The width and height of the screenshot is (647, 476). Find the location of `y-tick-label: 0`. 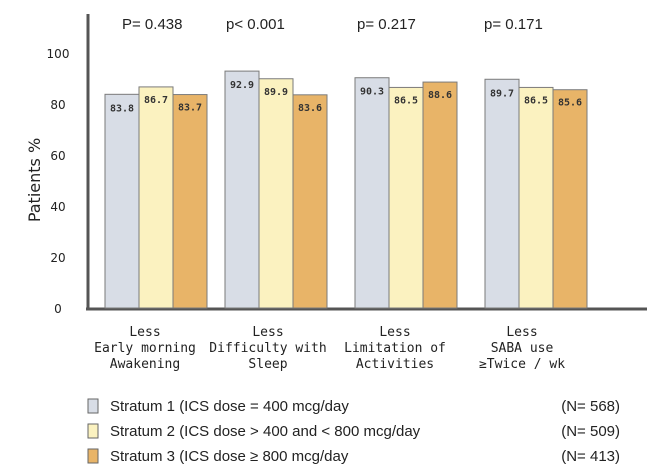

y-tick-label: 0 is located at coordinates (58, 309).